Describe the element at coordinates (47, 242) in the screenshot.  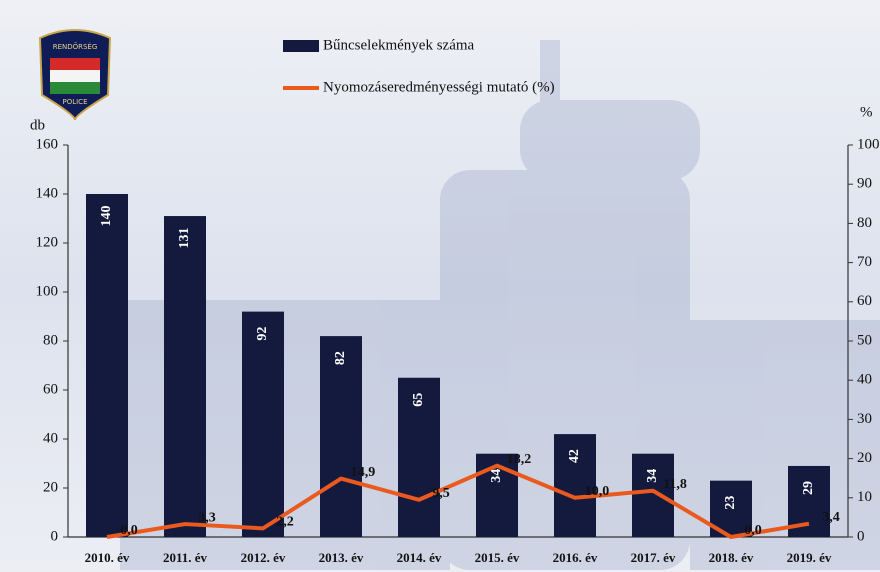
I see `y-tick-label: 120` at that location.